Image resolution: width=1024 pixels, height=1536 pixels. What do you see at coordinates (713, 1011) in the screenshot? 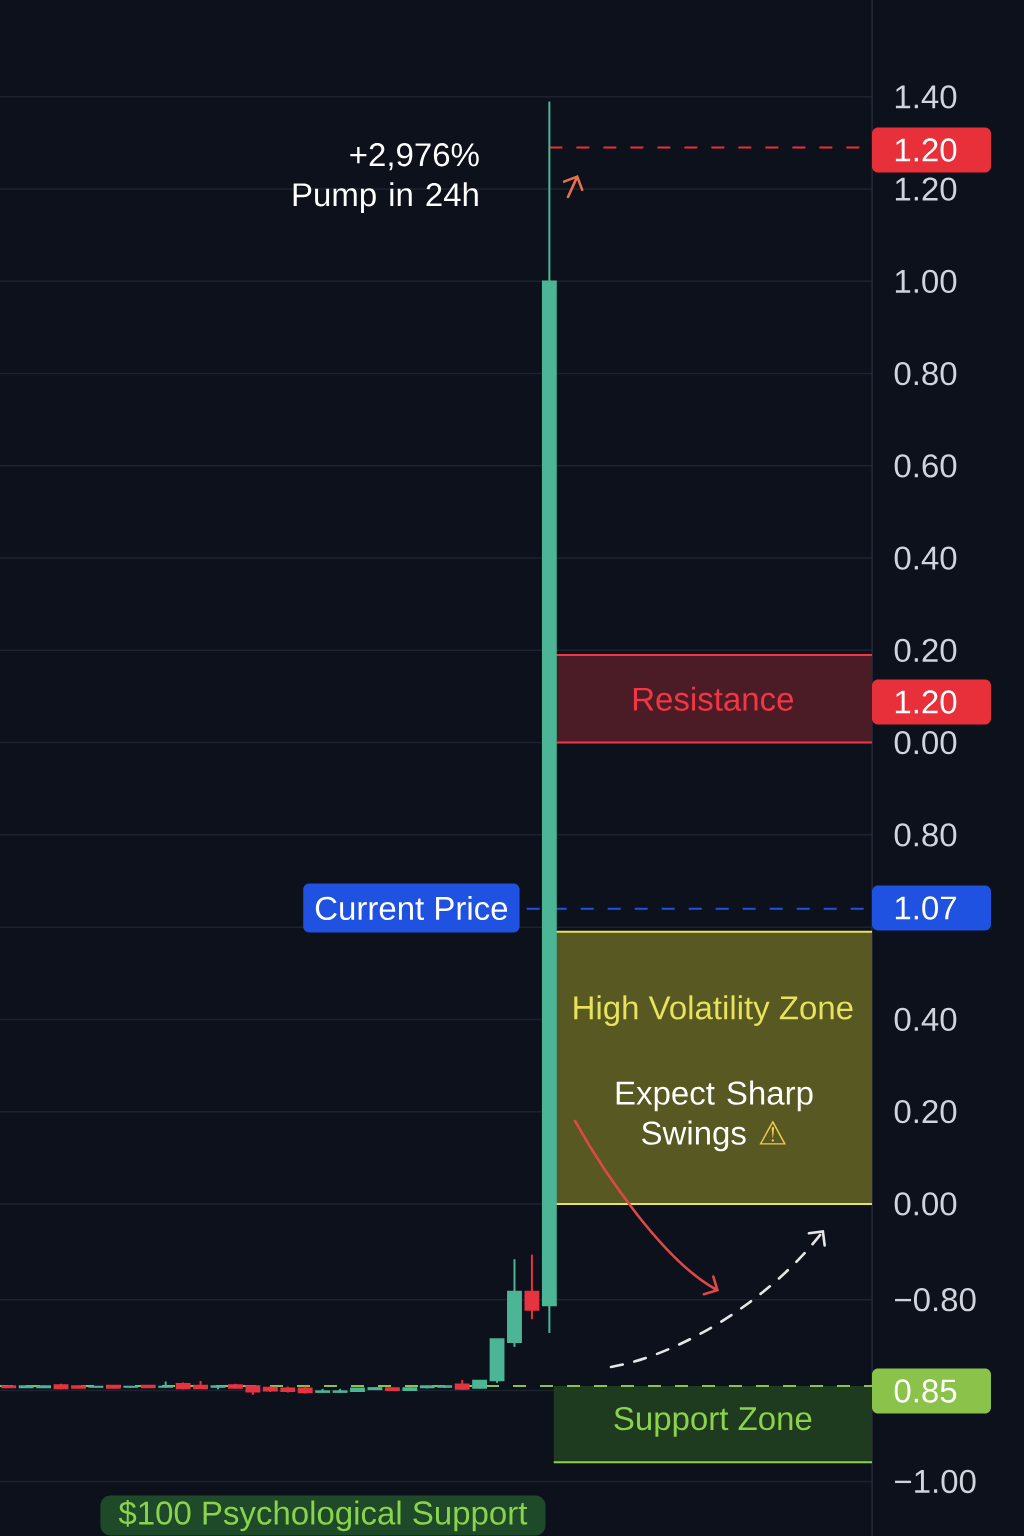
I see `band-label: High Volatility Zone` at bounding box center [713, 1011].